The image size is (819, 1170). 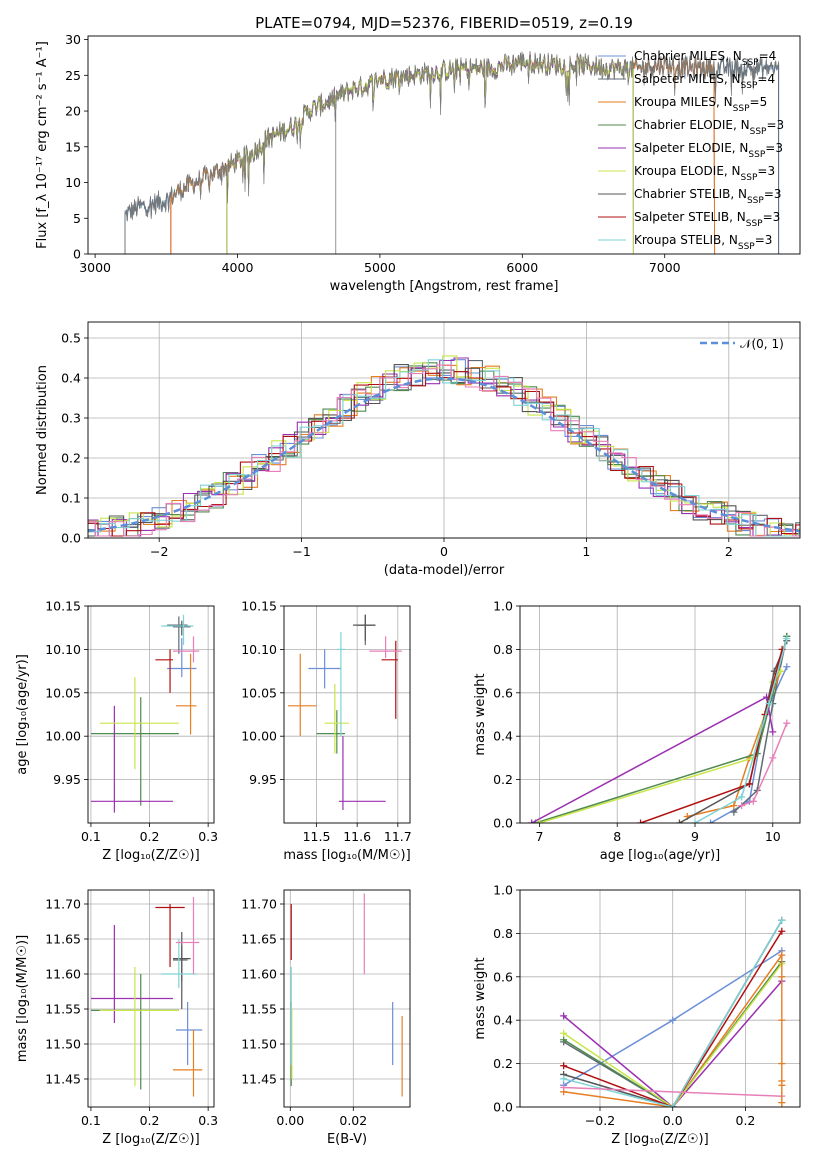 What do you see at coordinates (617, 836) in the screenshot?
I see `x-tick-label: 8` at bounding box center [617, 836].